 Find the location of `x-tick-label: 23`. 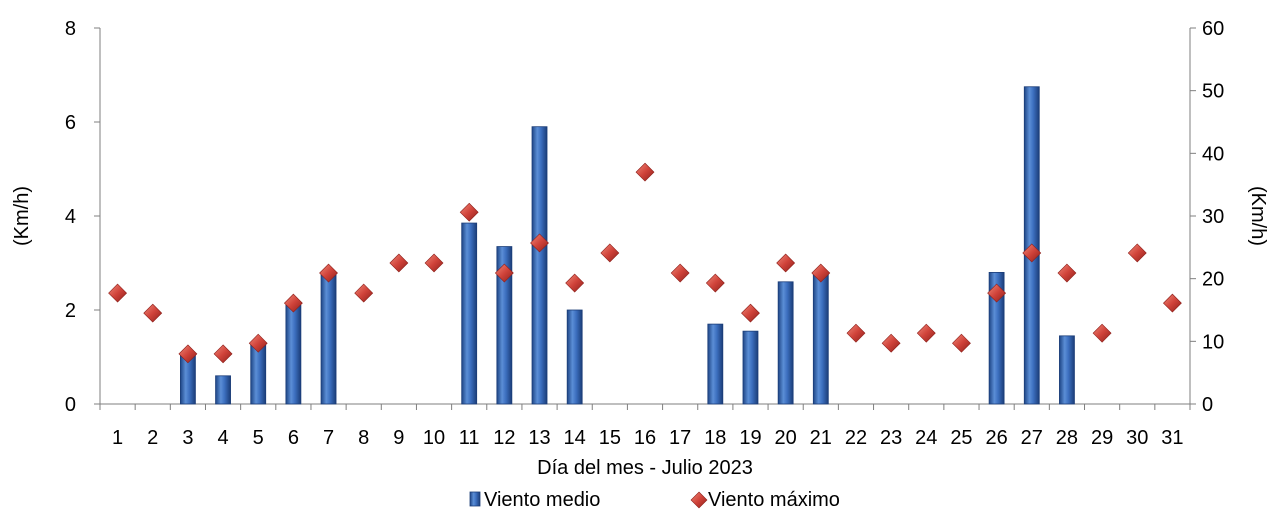

x-tick-label: 23 is located at coordinates (891, 438).